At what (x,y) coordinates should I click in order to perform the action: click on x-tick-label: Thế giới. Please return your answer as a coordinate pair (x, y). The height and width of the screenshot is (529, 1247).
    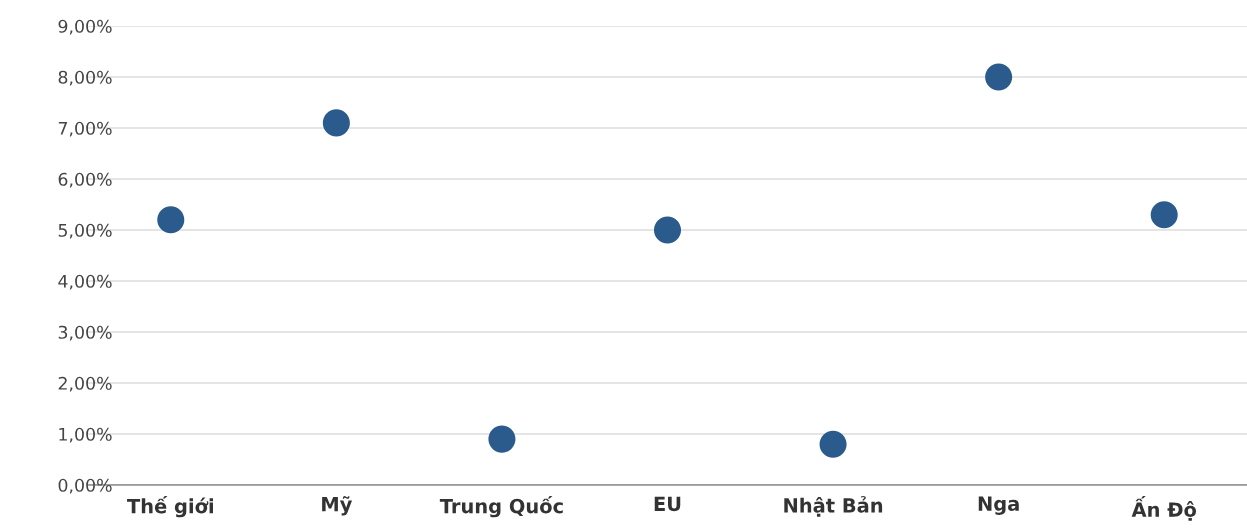
    Looking at the image, I should click on (170, 507).